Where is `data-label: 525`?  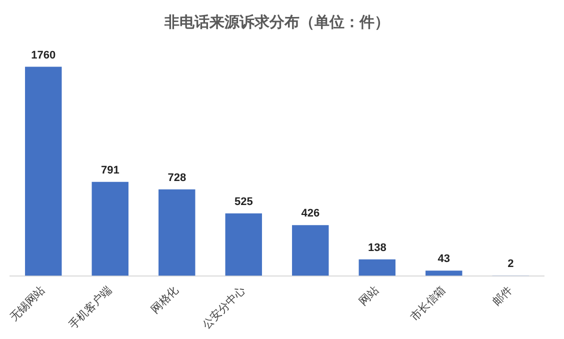 data-label: 525 is located at coordinates (243, 202).